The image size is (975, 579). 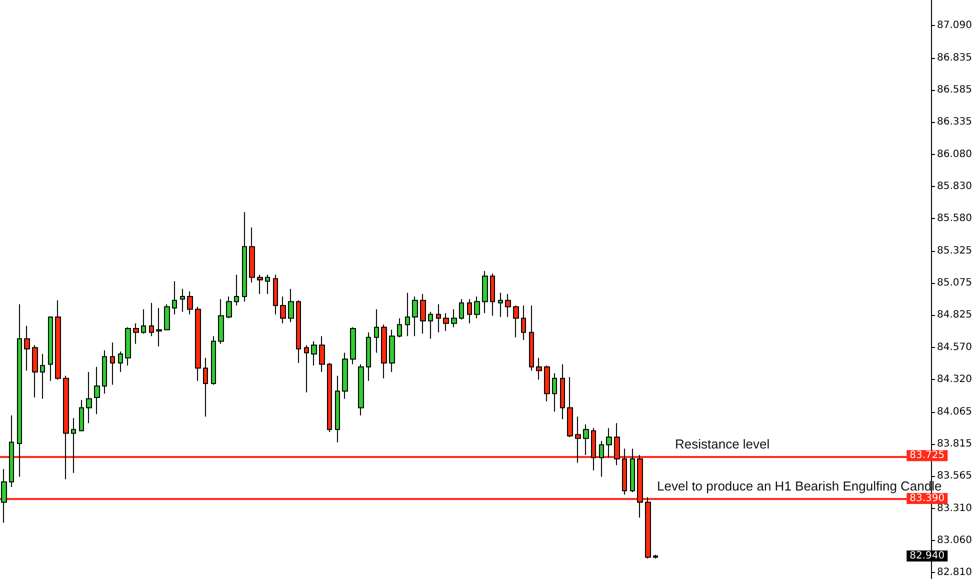 I want to click on y-tick-label: 84.320, so click(x=954, y=380).